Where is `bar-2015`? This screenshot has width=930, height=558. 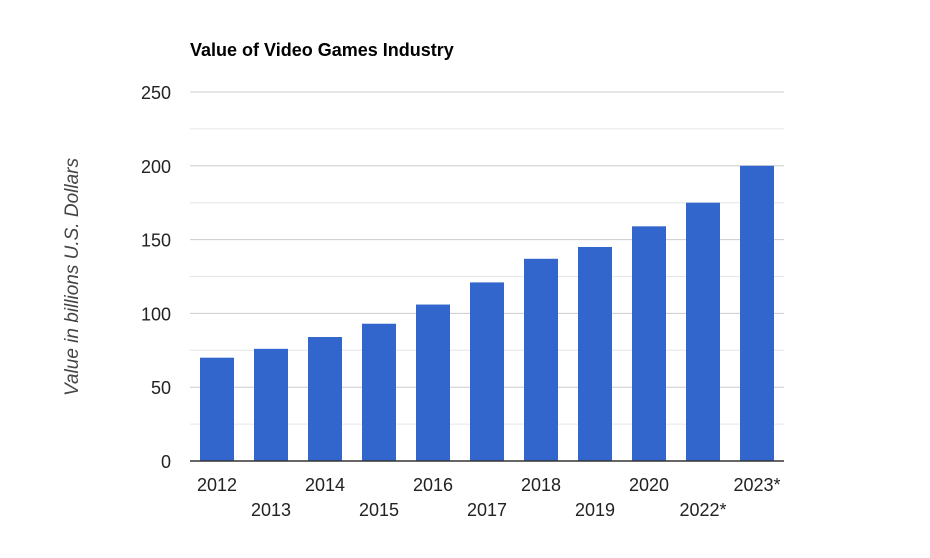 bar-2015 is located at coordinates (379, 392).